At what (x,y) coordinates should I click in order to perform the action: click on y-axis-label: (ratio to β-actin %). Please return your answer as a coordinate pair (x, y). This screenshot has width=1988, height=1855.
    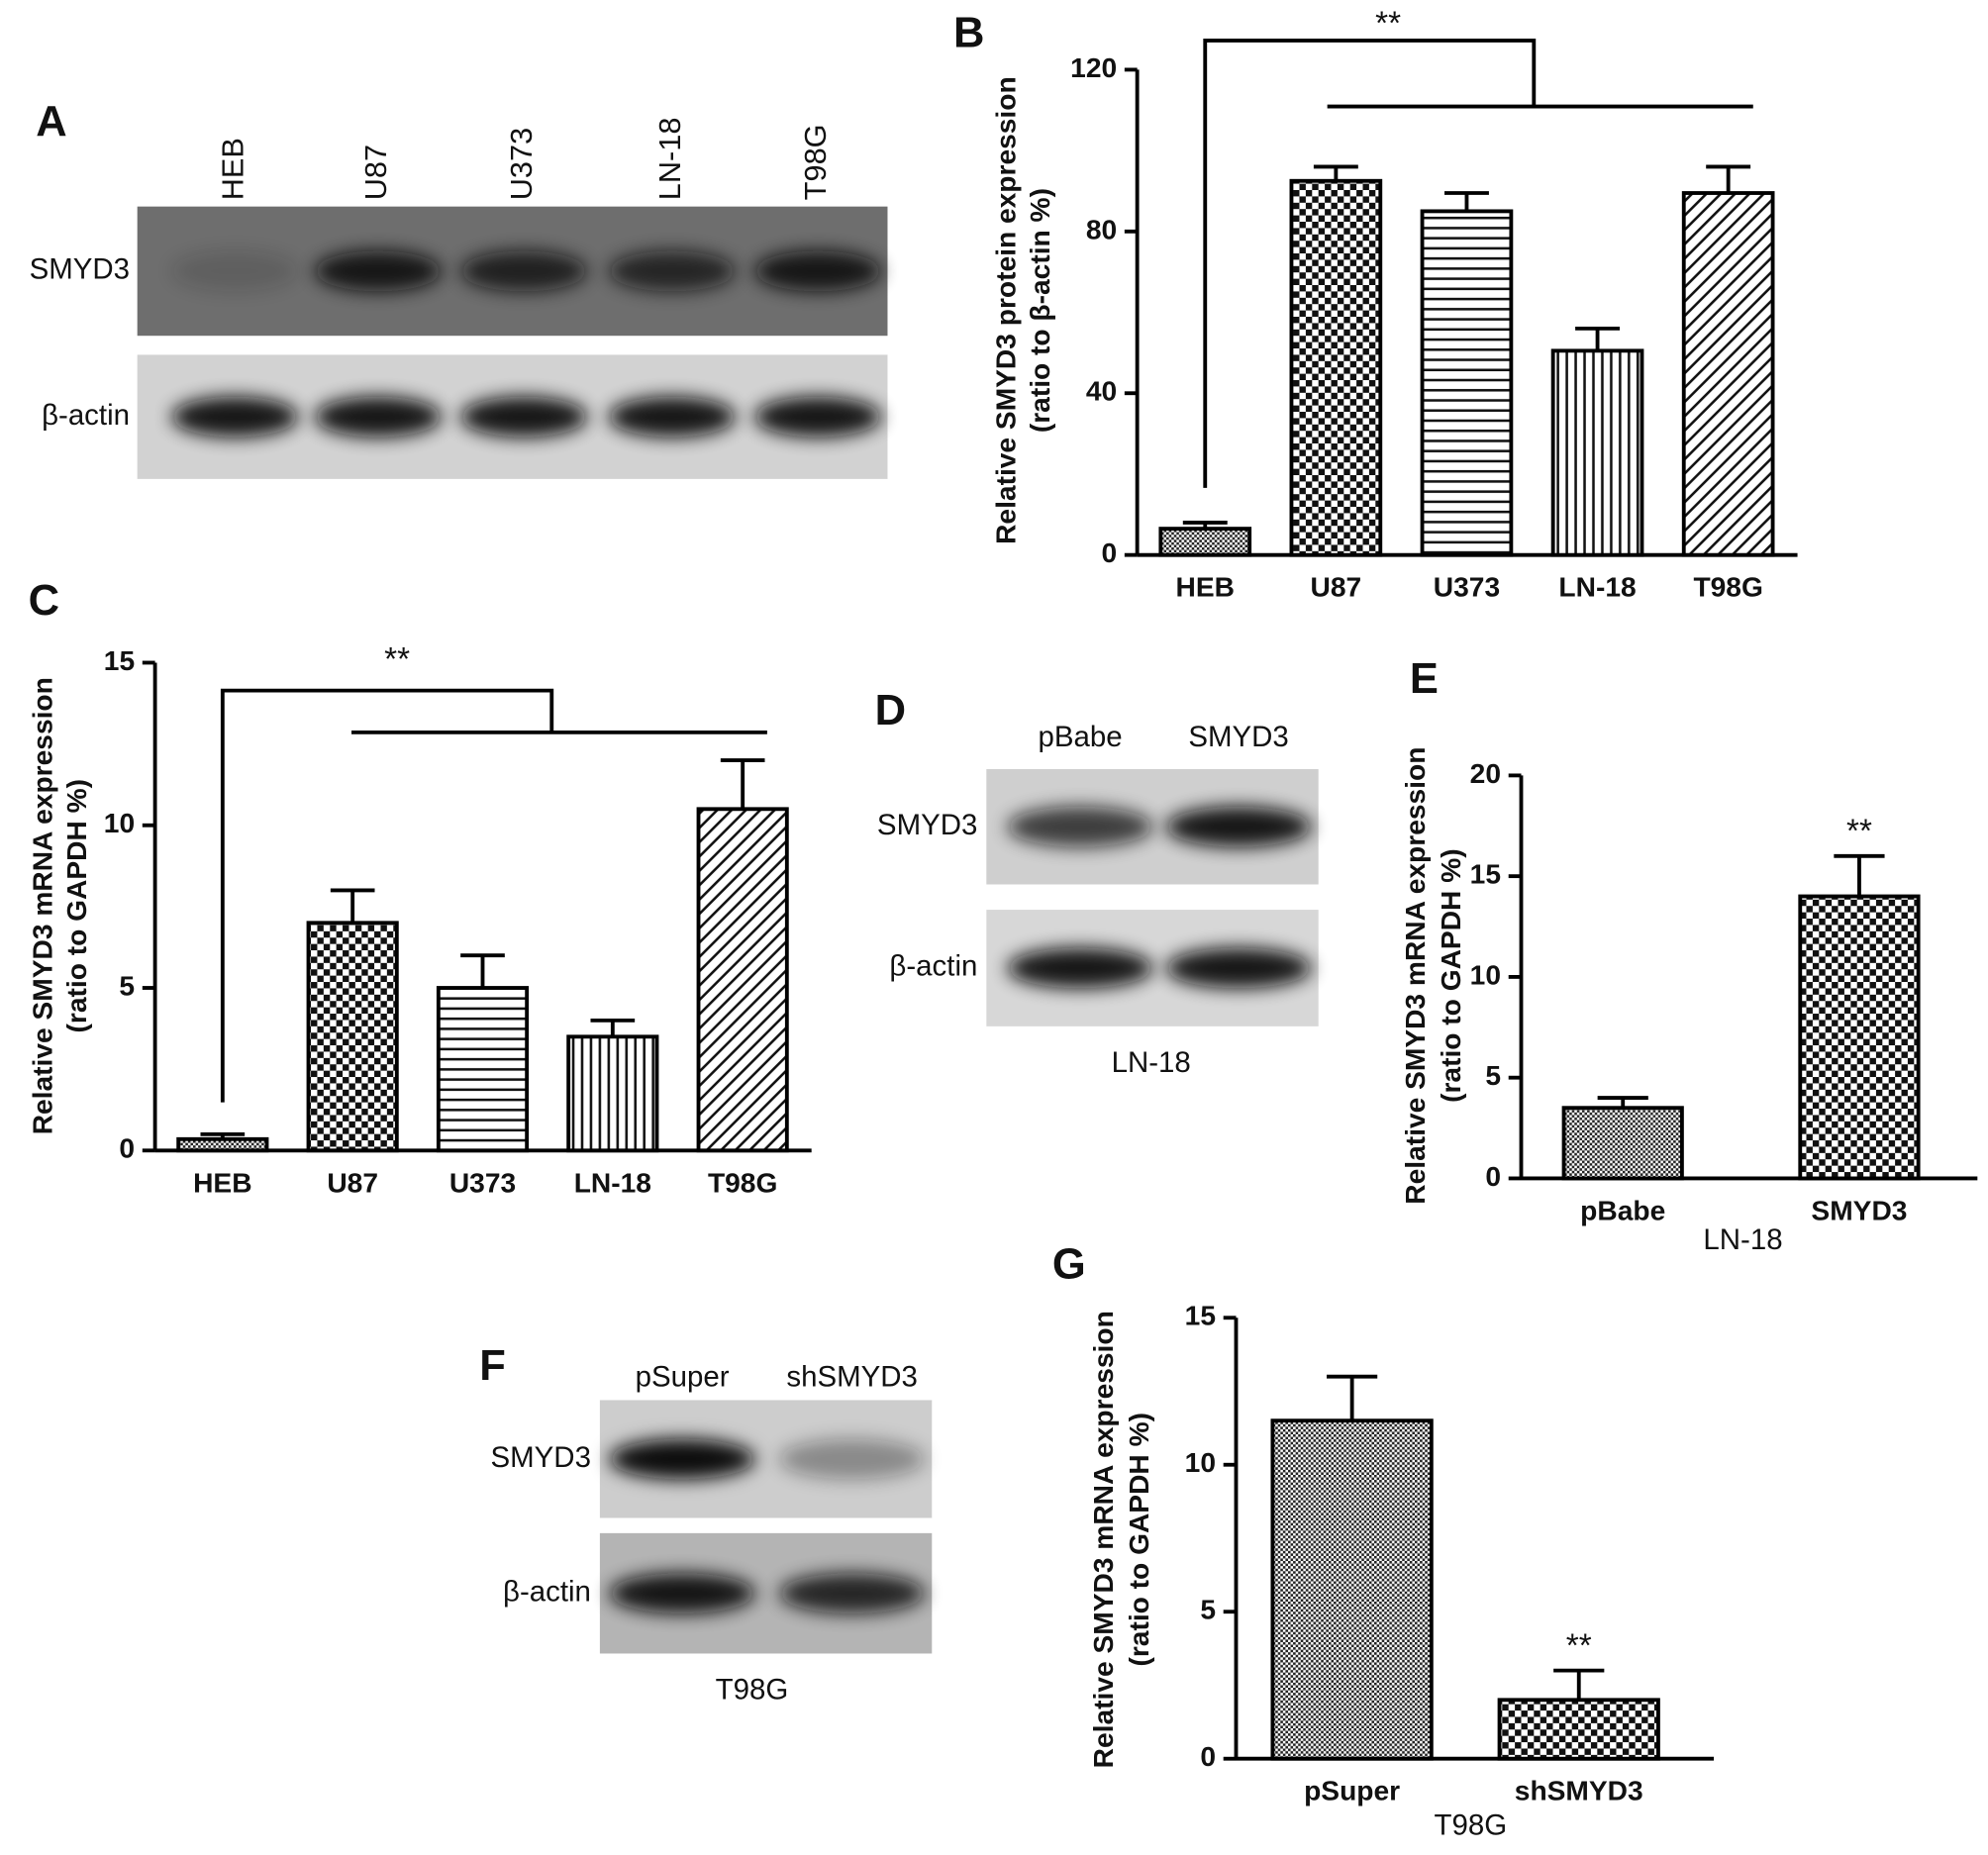
    Looking at the image, I should click on (1040, 310).